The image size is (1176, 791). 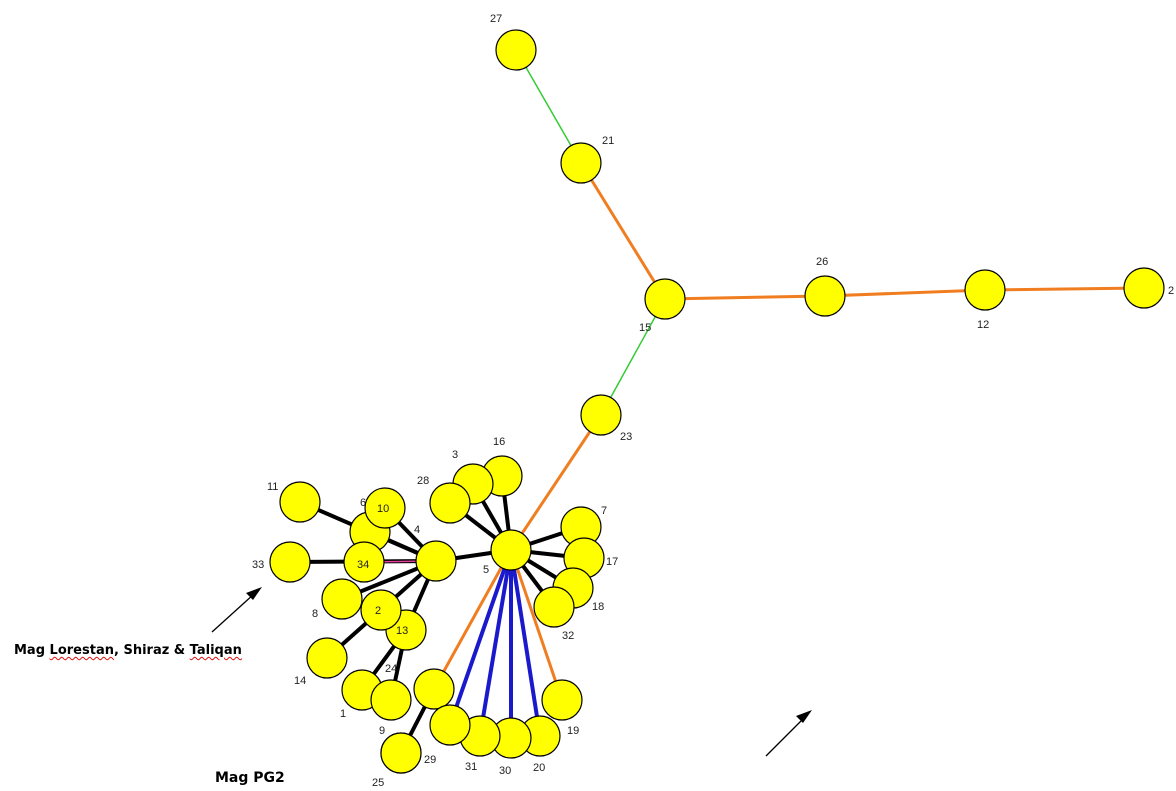 I want to click on node-29b, so click(x=450, y=725).